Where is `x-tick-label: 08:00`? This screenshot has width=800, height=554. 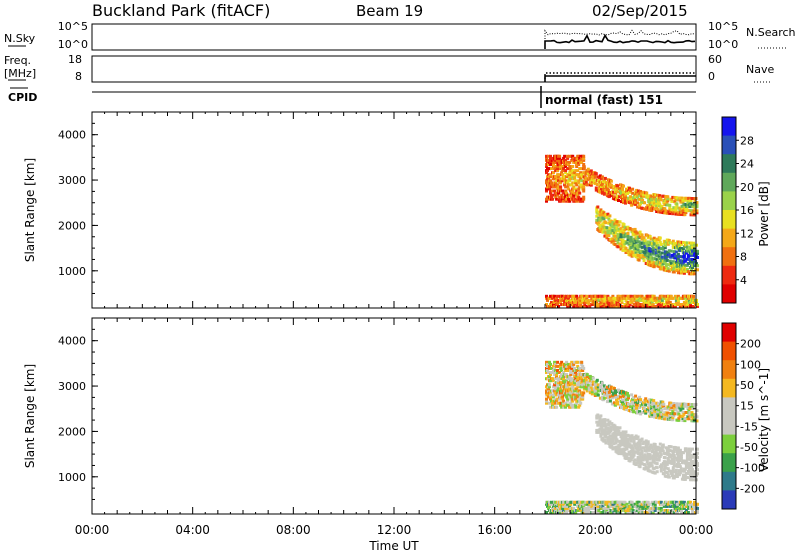 x-tick-label: 08:00 is located at coordinates (293, 530).